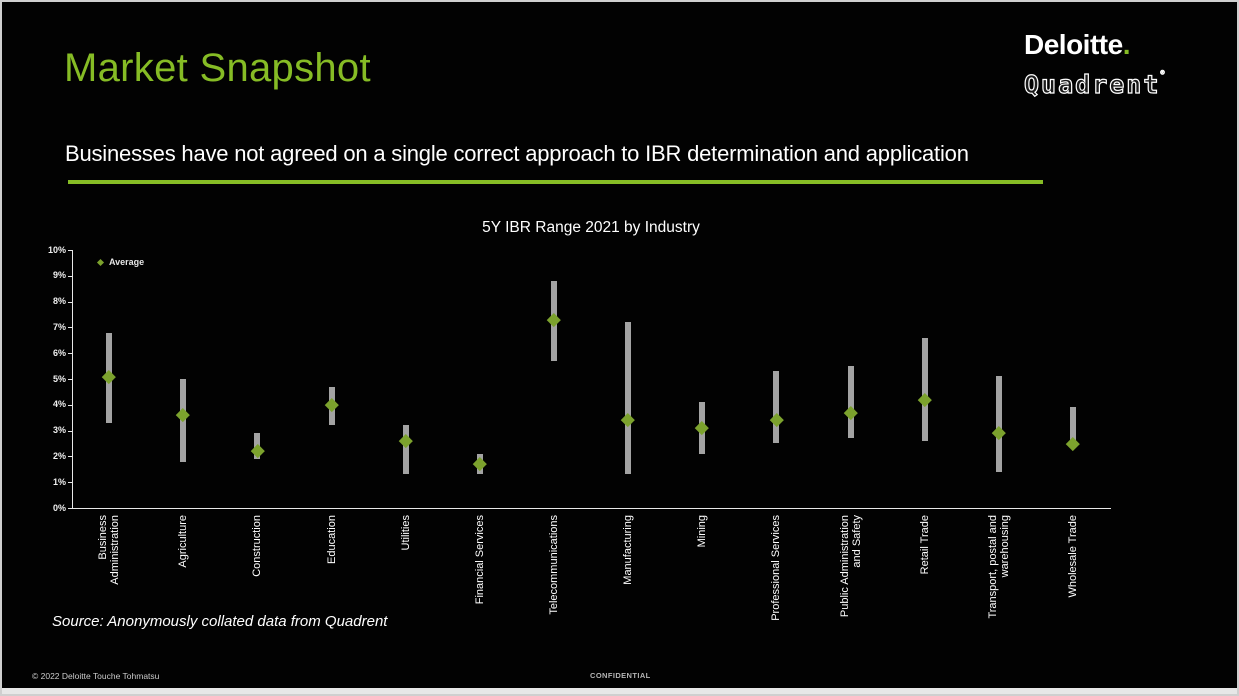 This screenshot has width=1239, height=696. I want to click on y-axis-tick-label: 7%, so click(59, 326).